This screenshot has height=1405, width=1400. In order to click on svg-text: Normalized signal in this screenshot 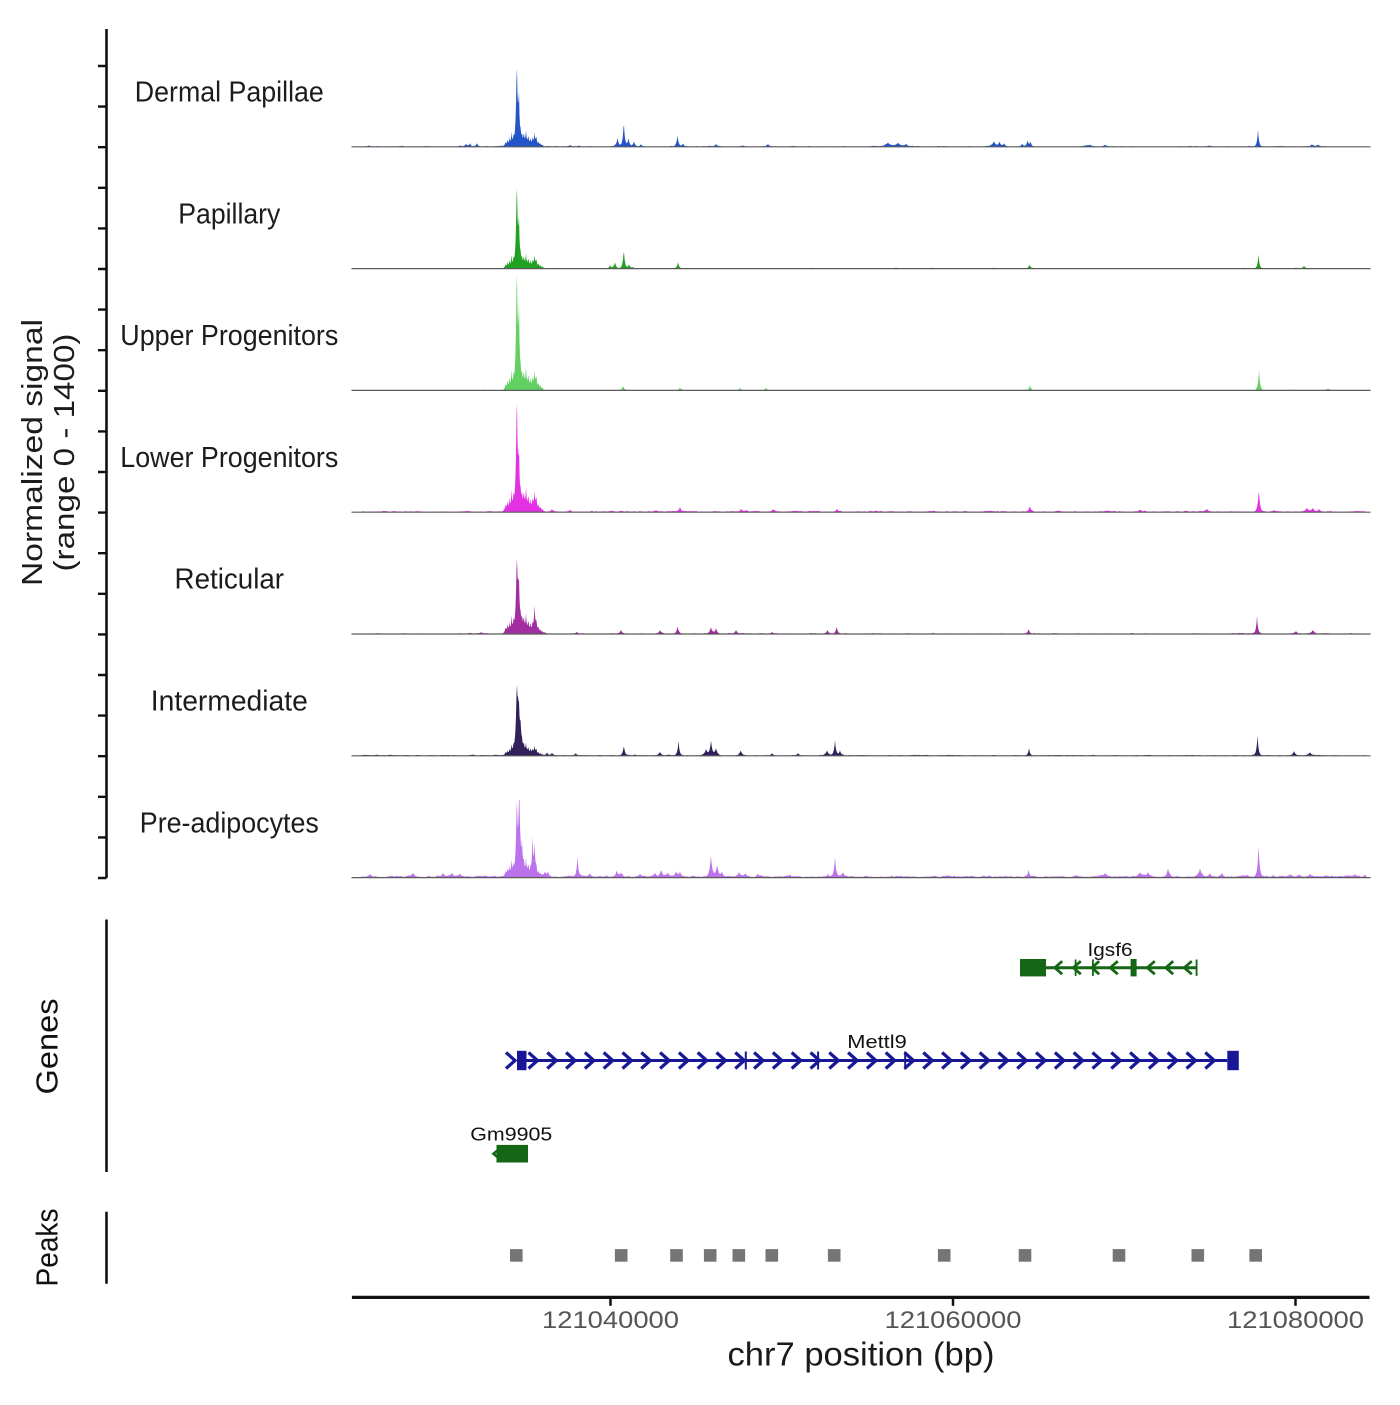, I will do `click(33, 452)`.